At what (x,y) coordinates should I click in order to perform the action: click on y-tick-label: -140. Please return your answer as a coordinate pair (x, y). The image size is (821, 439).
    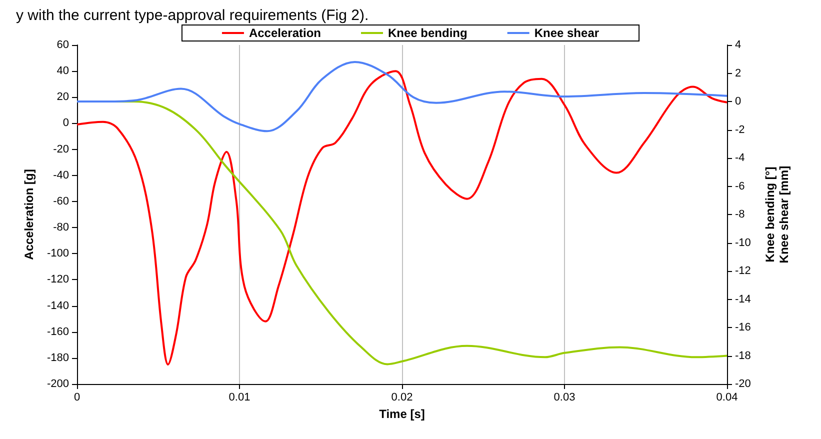
    Looking at the image, I should click on (57, 306).